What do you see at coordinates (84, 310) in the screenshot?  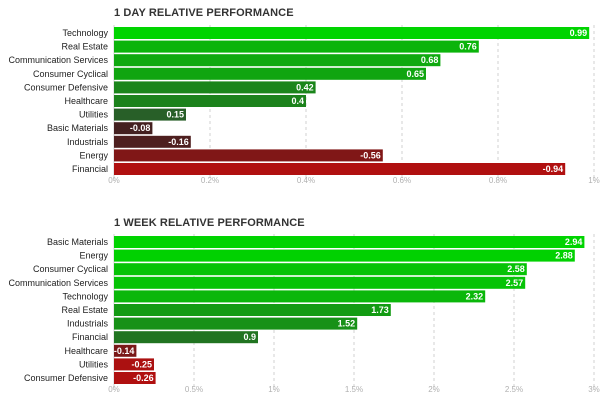 I see `category-label-1week: Real Estate` at bounding box center [84, 310].